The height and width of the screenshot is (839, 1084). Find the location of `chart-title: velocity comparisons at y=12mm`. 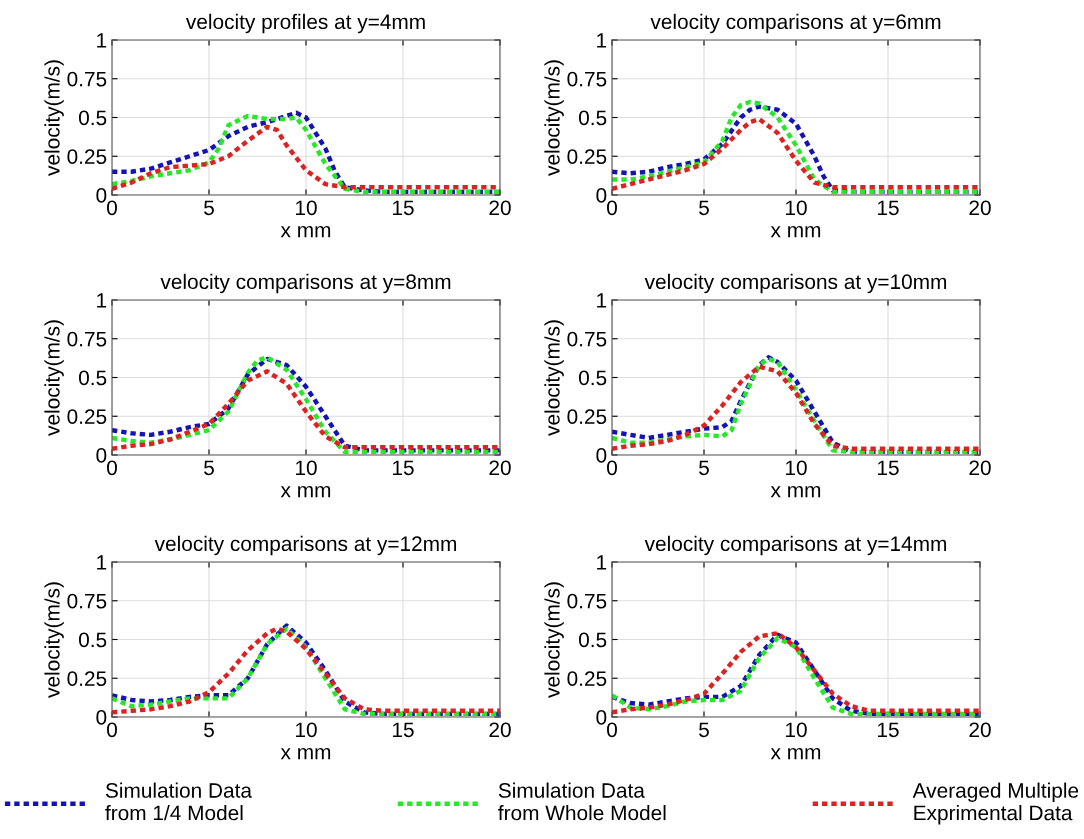

chart-title: velocity comparisons at y=12mm is located at coordinates (305, 545).